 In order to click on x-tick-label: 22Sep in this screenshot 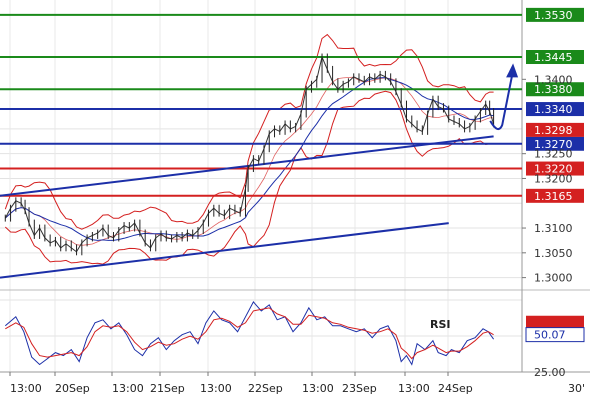, I will do `click(265, 388)`.